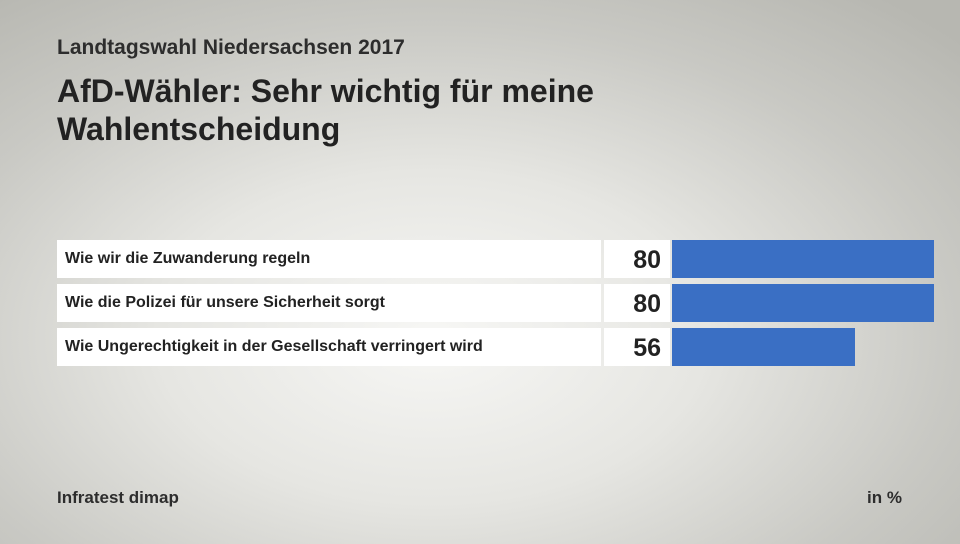  I want to click on chart-subtitle: Landtagswahl Niedersachsen 2017, so click(231, 47).